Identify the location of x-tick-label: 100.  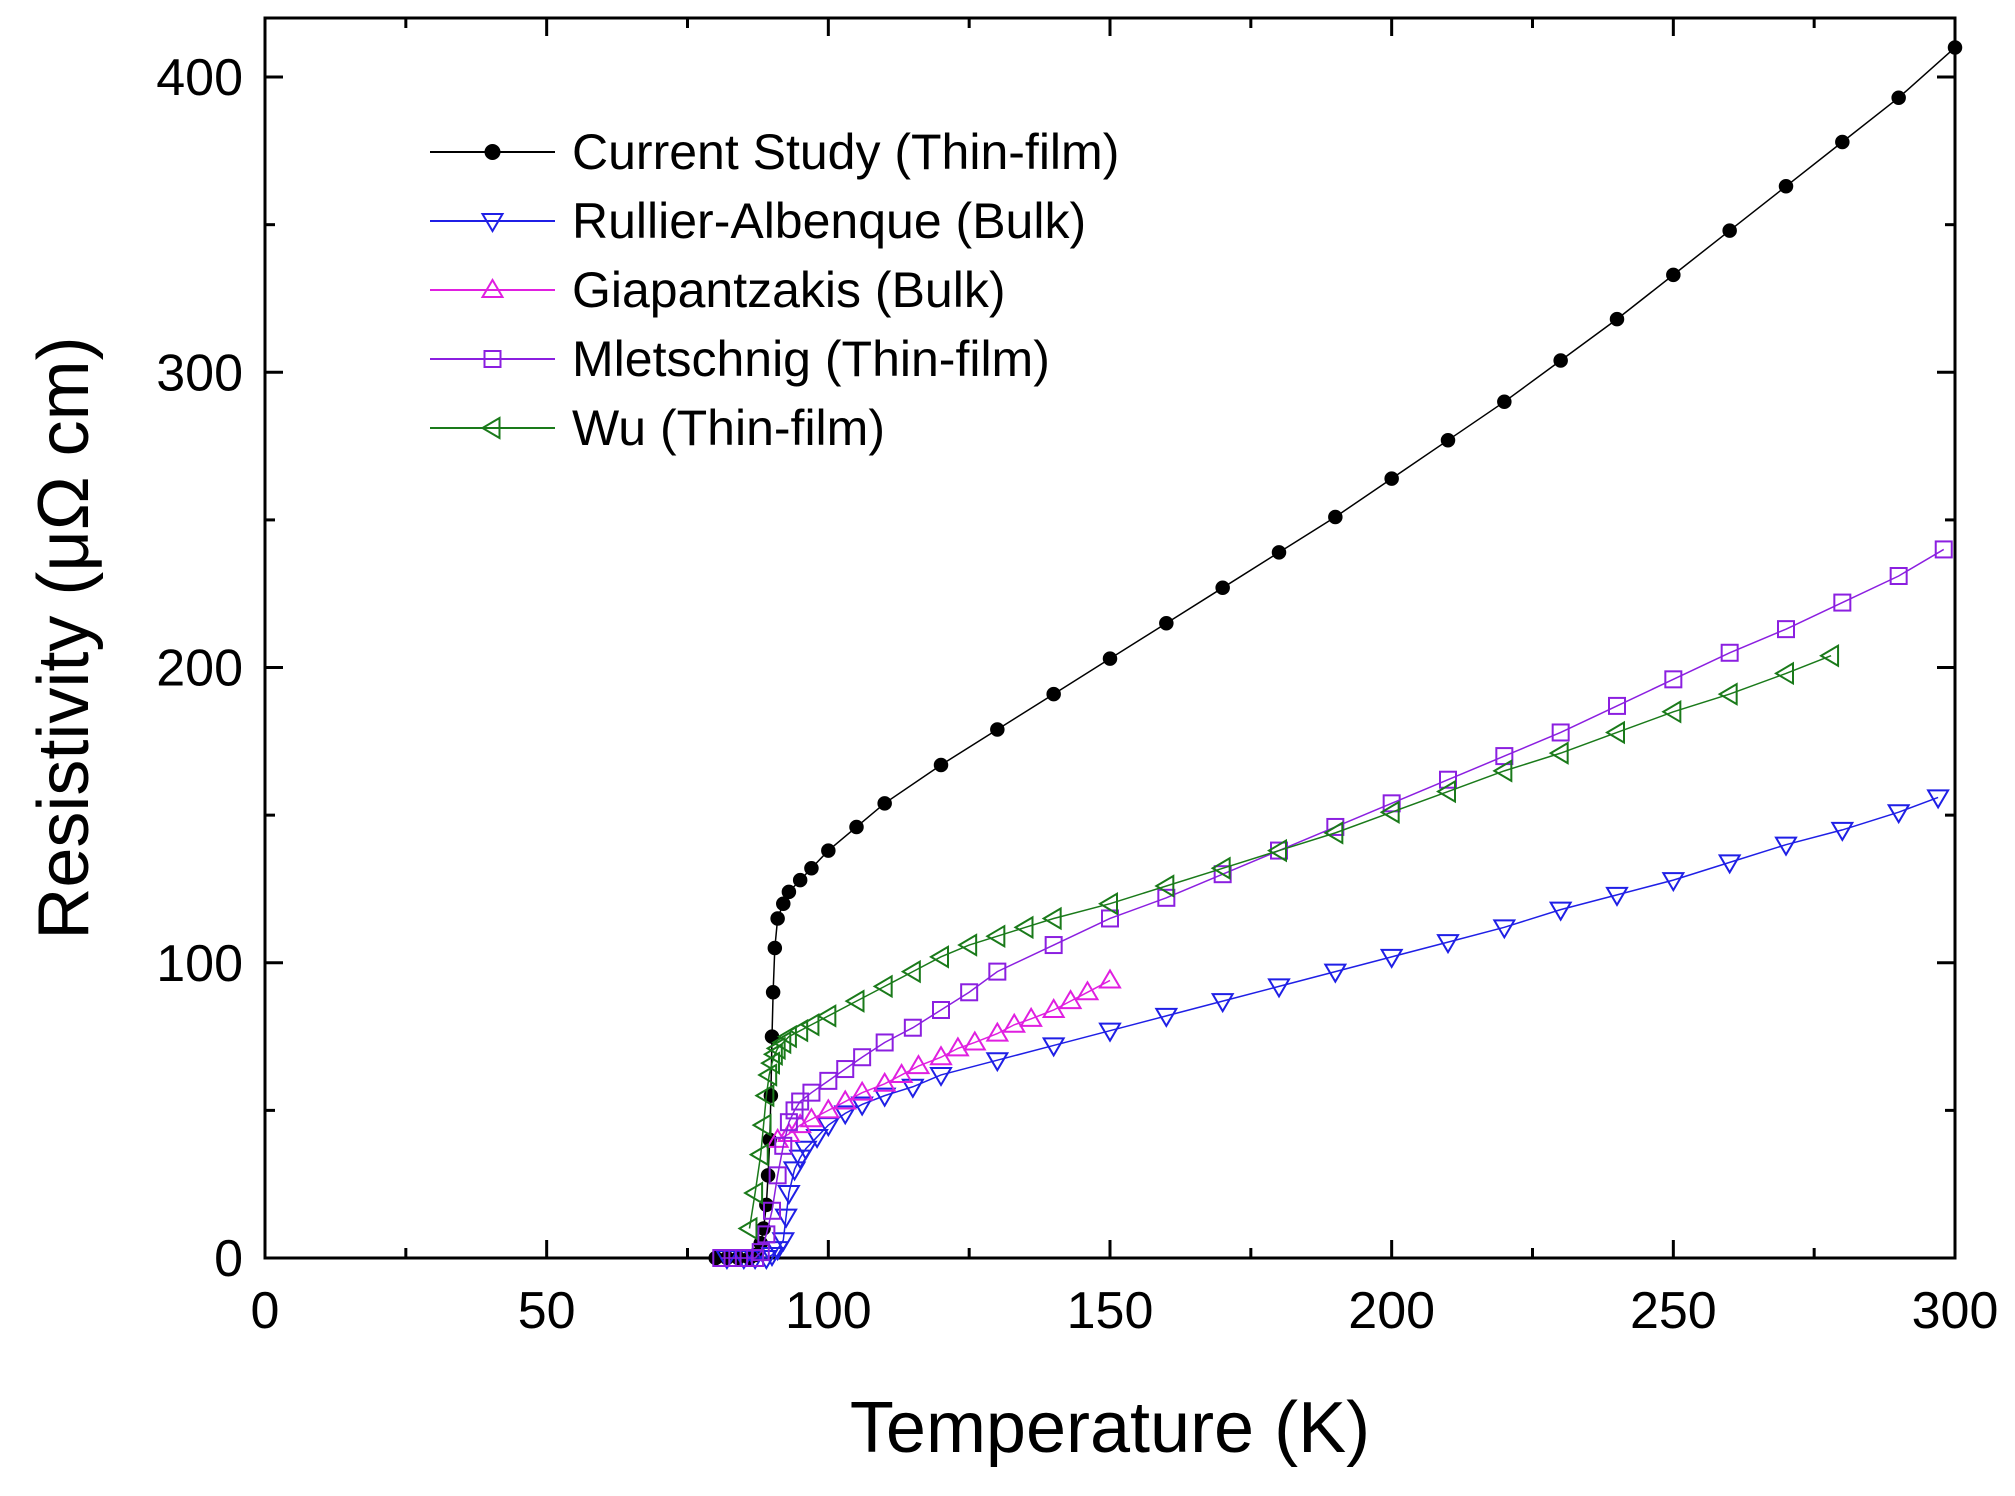
(828, 1311).